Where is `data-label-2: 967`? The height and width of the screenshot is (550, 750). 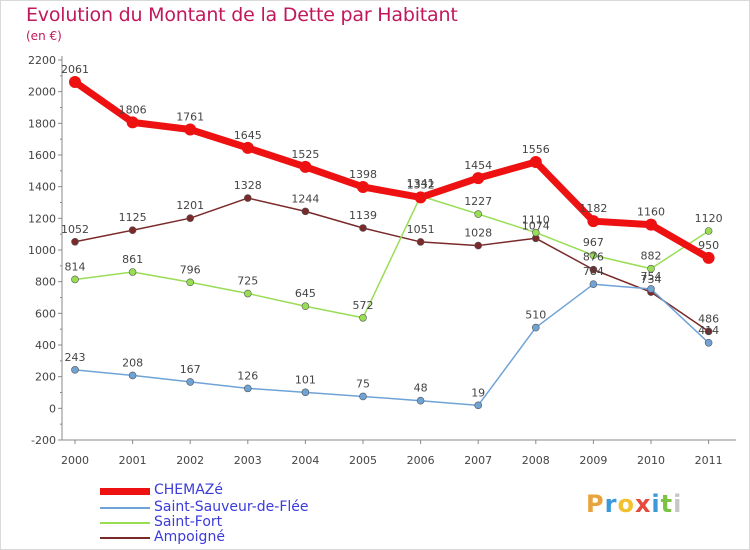 data-label-2: 967 is located at coordinates (593, 242).